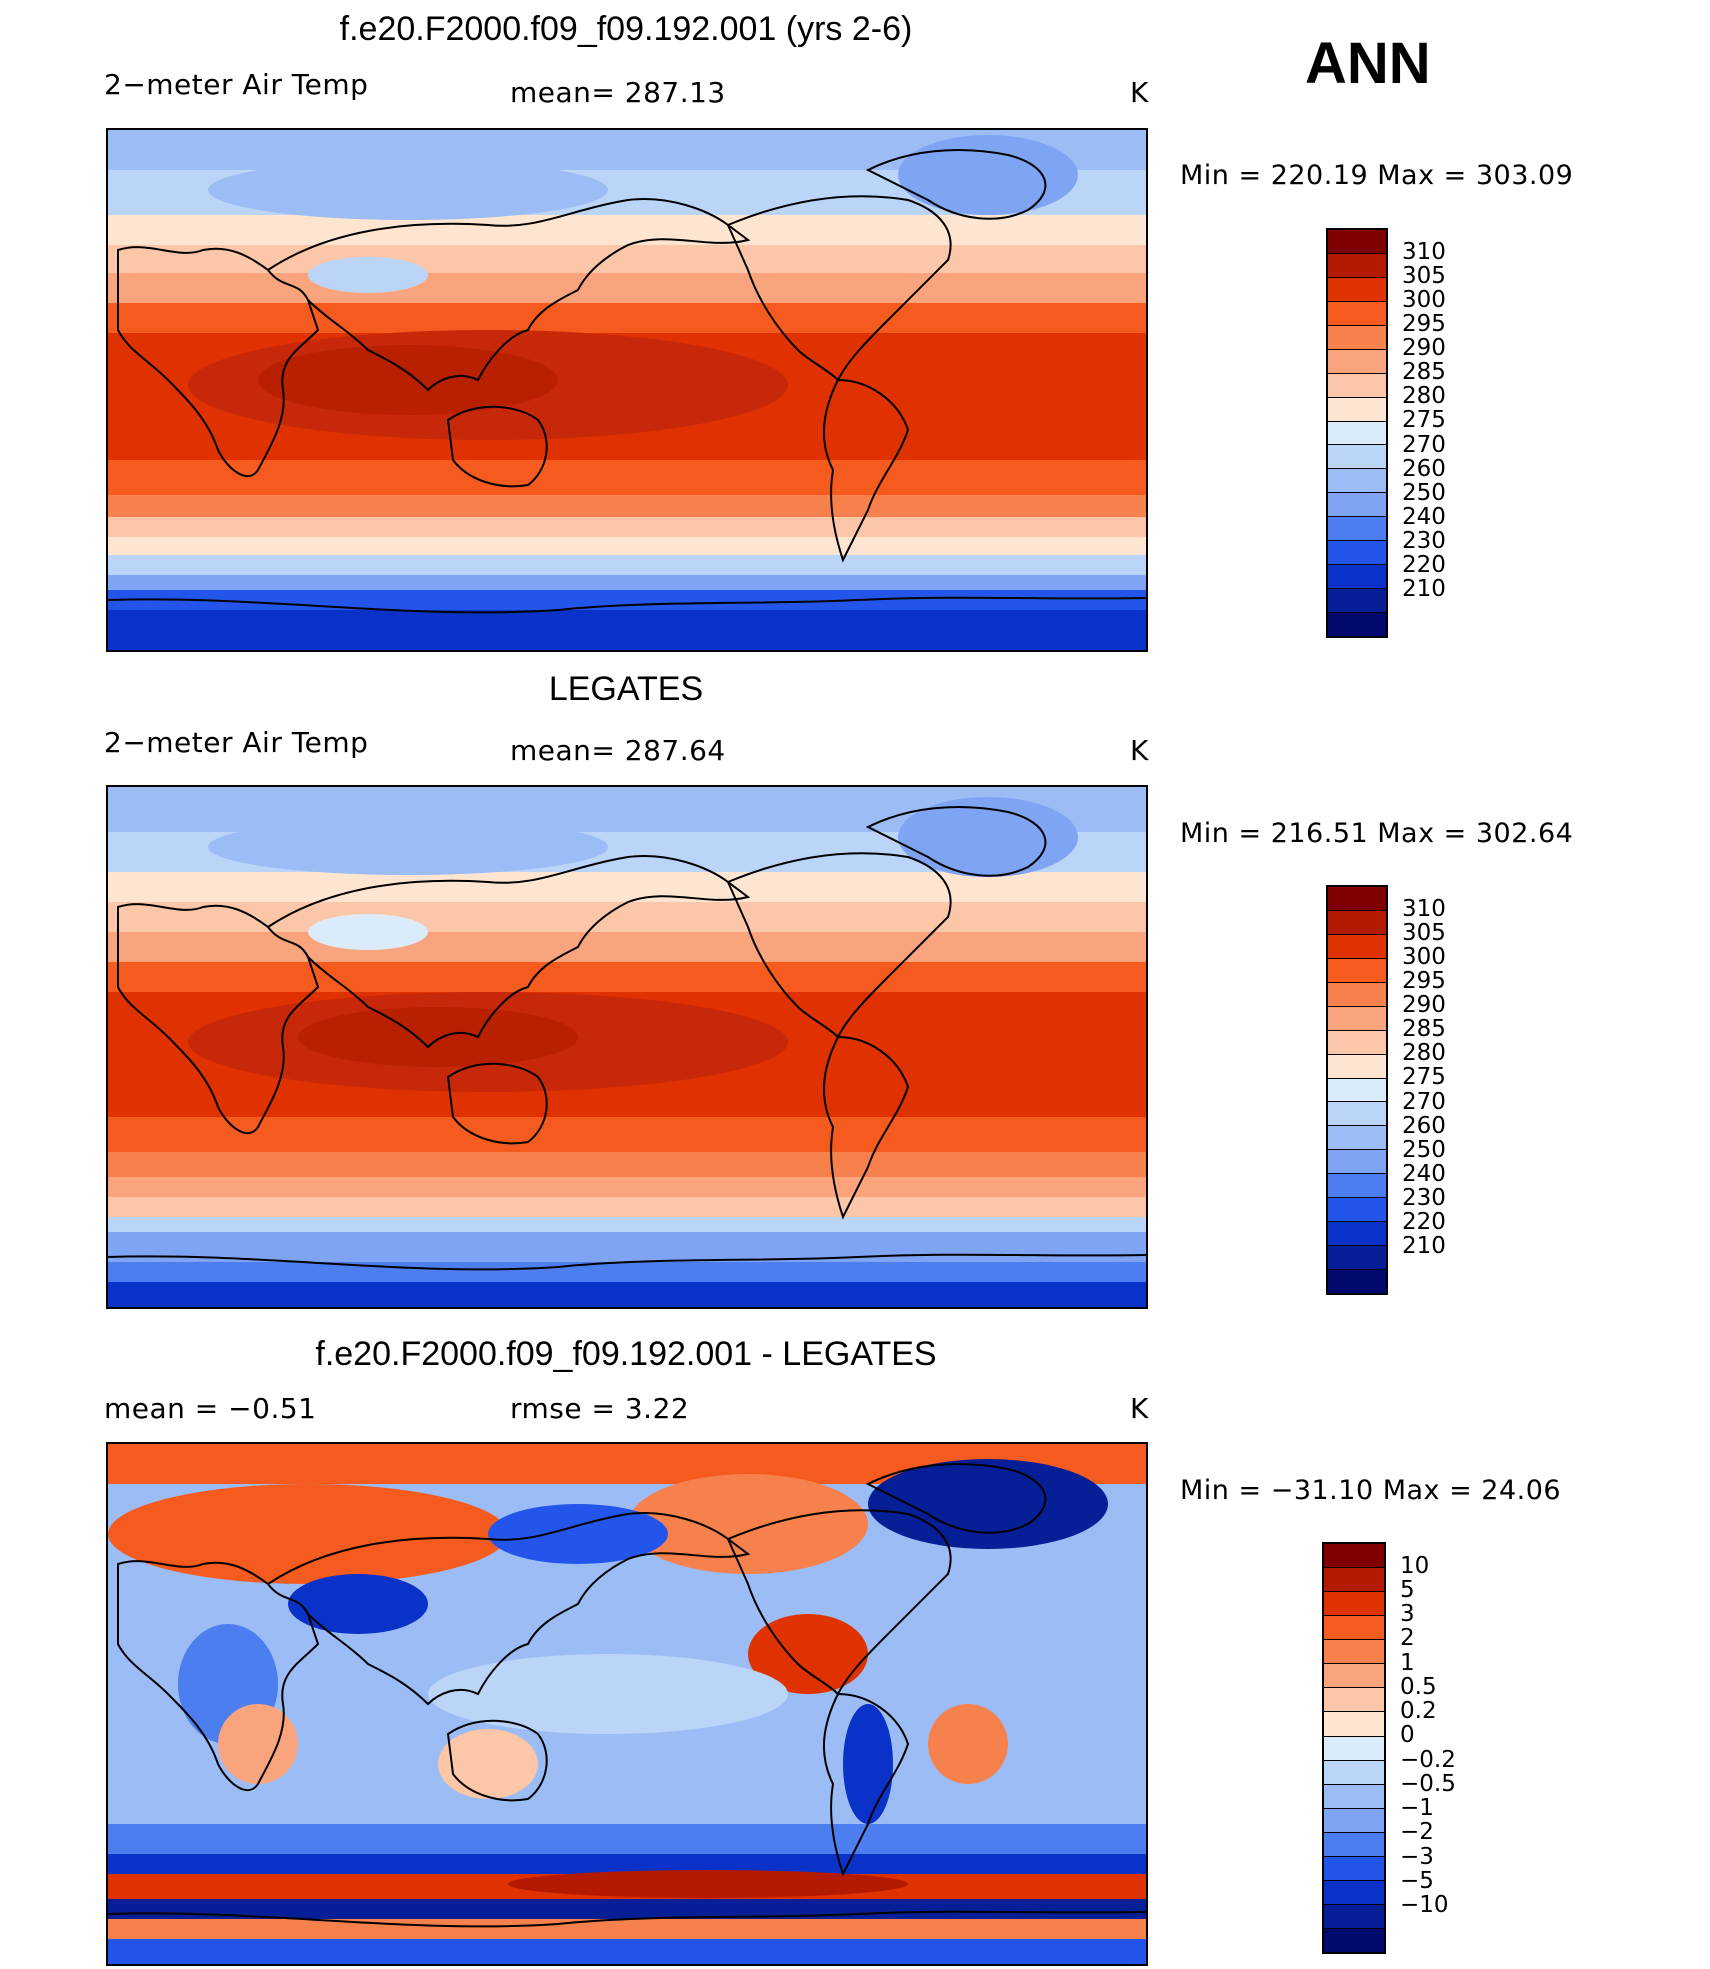 The height and width of the screenshot is (1969, 1710). I want to click on colorbar-tick-label: 275, so click(1424, 420).